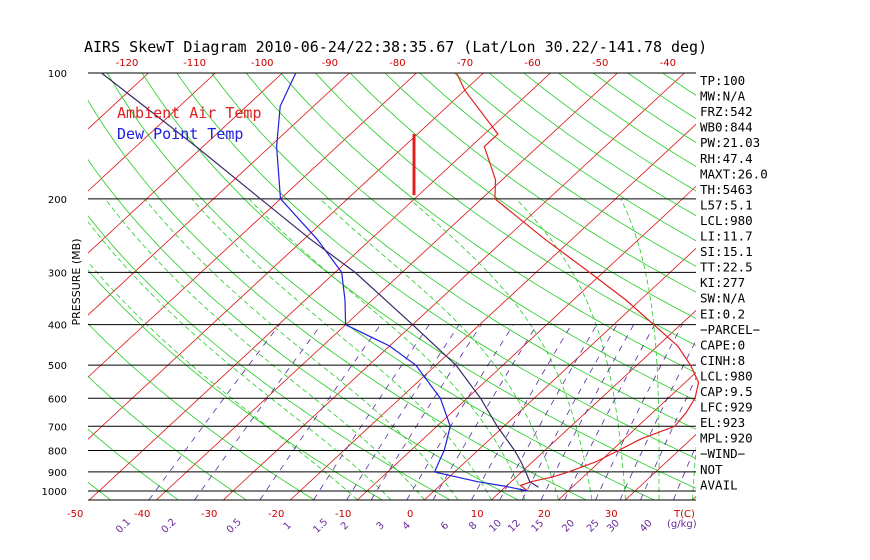 The width and height of the screenshot is (870, 560). Describe the element at coordinates (57, 326) in the screenshot. I see `y-tick-label: 400` at that location.